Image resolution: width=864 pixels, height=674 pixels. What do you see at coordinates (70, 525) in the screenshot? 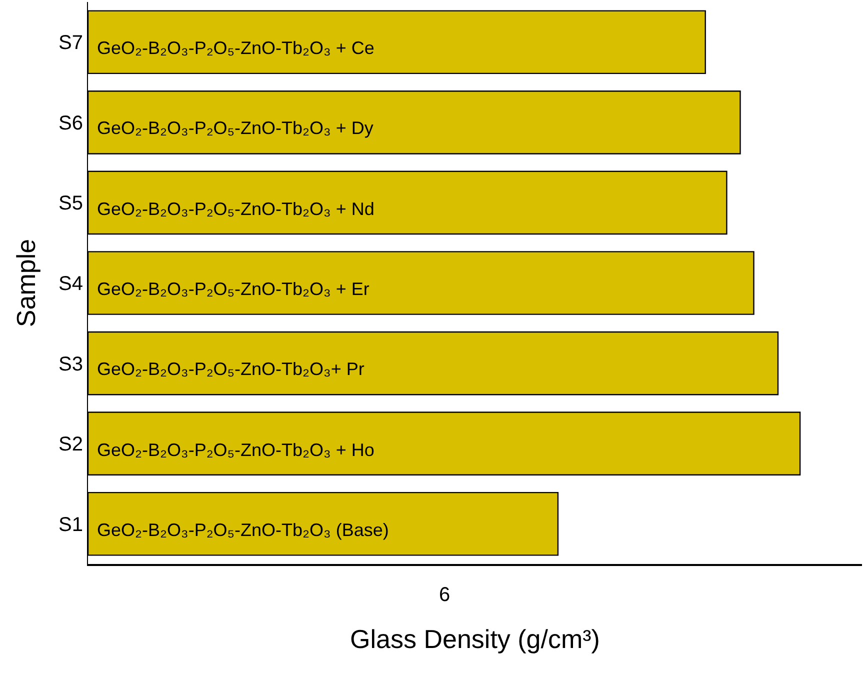
I see `y-tick-label: S1` at bounding box center [70, 525].